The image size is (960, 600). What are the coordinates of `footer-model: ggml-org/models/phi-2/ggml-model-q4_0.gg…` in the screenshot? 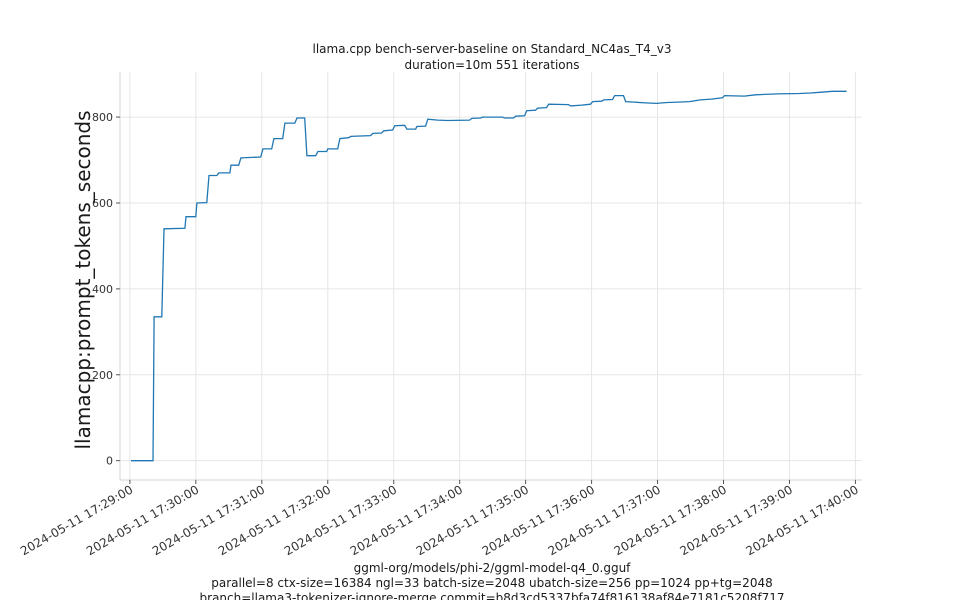 It's located at (493, 568).